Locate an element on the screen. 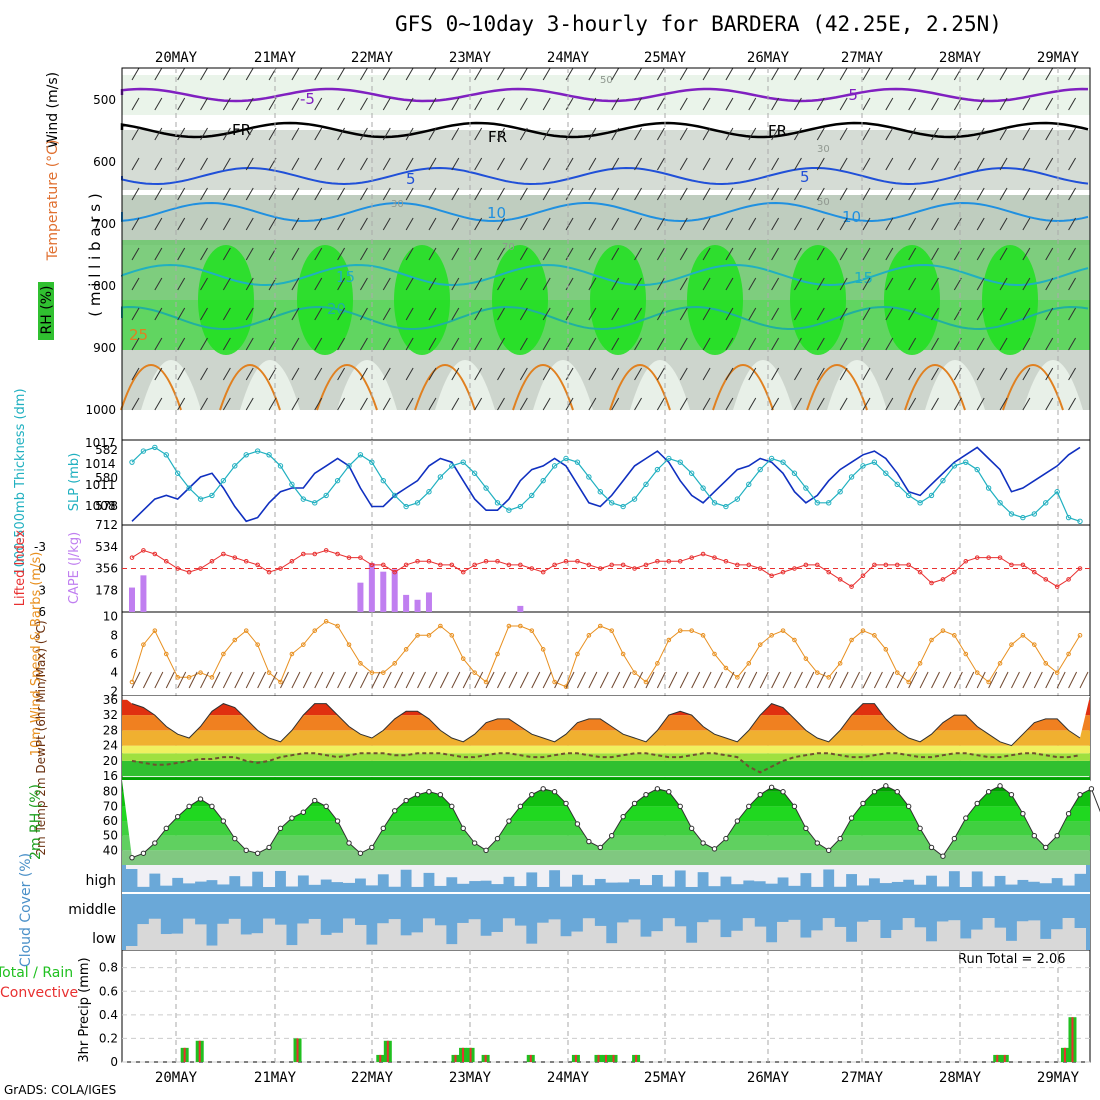 The height and width of the screenshot is (1100, 1100). x-tick-label-top: 23MAY is located at coordinates (470, 58).